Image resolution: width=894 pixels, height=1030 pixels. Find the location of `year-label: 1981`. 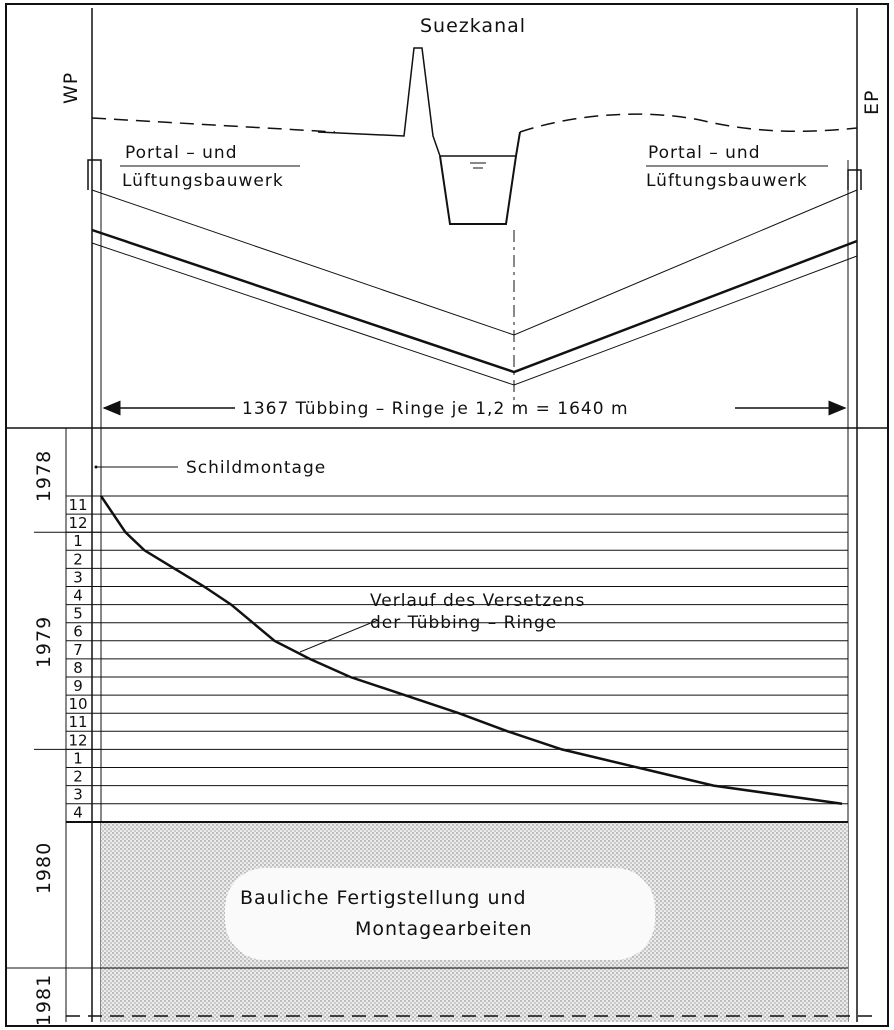

year-label: 1981 is located at coordinates (44, 1000).